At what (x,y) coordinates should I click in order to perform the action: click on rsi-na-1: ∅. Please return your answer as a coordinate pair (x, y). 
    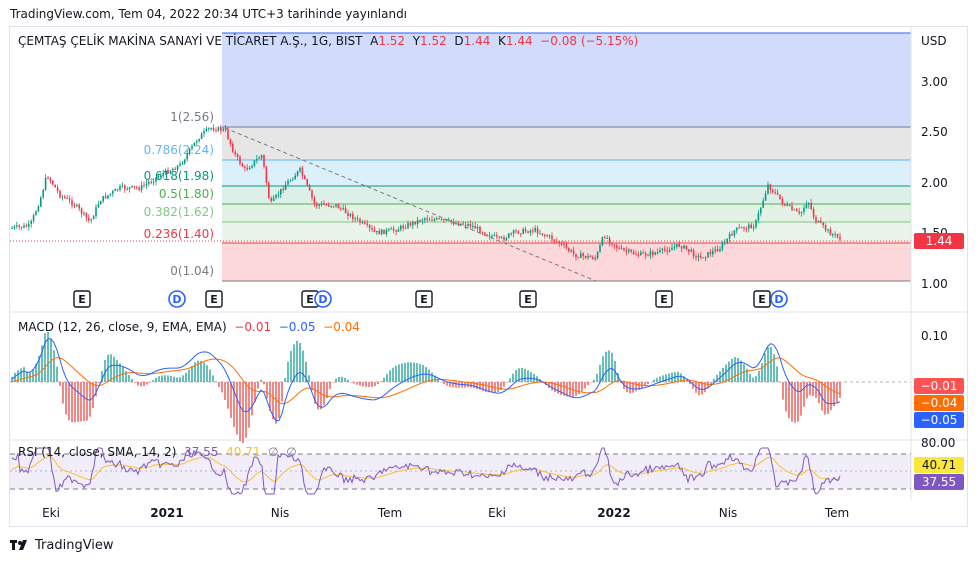
    Looking at the image, I should click on (273, 452).